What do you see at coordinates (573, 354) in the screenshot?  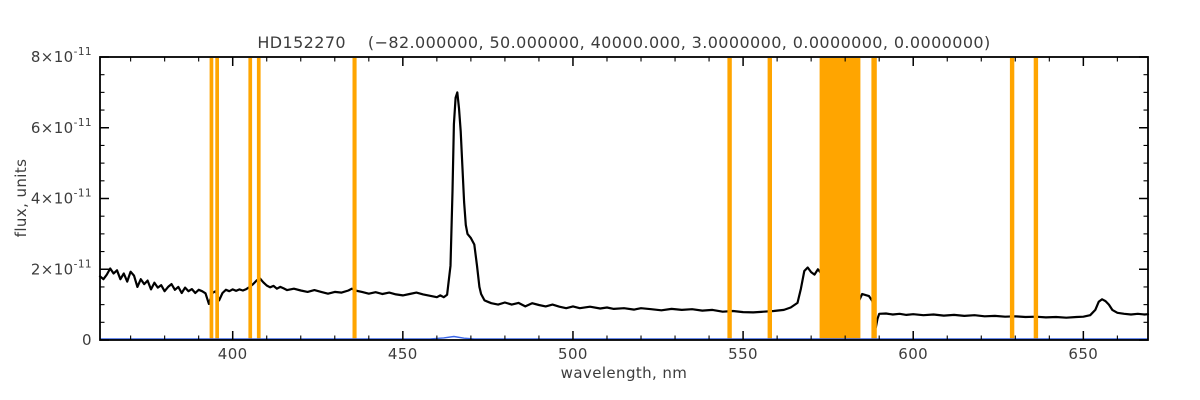 I see `x-tick-label: 500` at bounding box center [573, 354].